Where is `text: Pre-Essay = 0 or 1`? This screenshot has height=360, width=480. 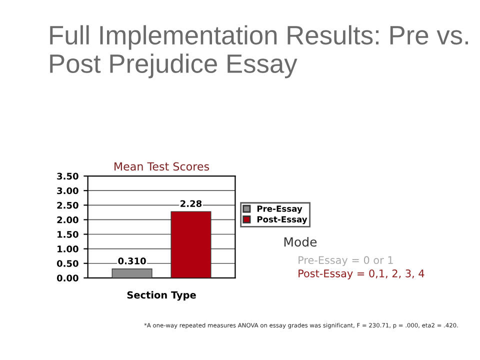 text: Pre-Essay = 0 or 1 is located at coordinates (345, 261).